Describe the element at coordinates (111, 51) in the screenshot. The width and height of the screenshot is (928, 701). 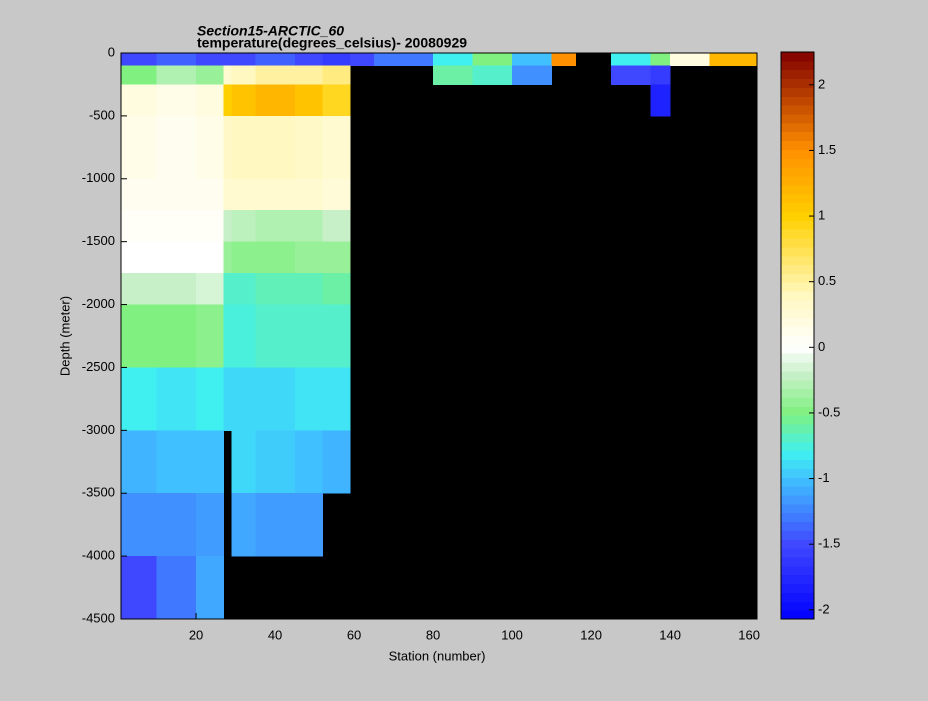
I see `y-tick-label: 0` at that location.